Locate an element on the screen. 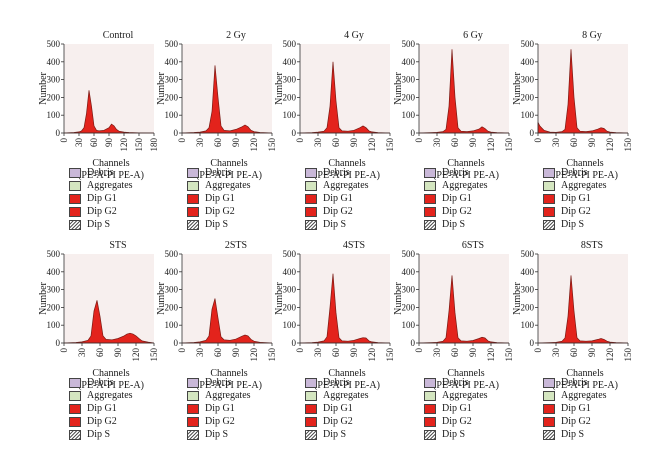 This screenshot has width=660, height=469. x-tick-label: 0 is located at coordinates (182, 350).